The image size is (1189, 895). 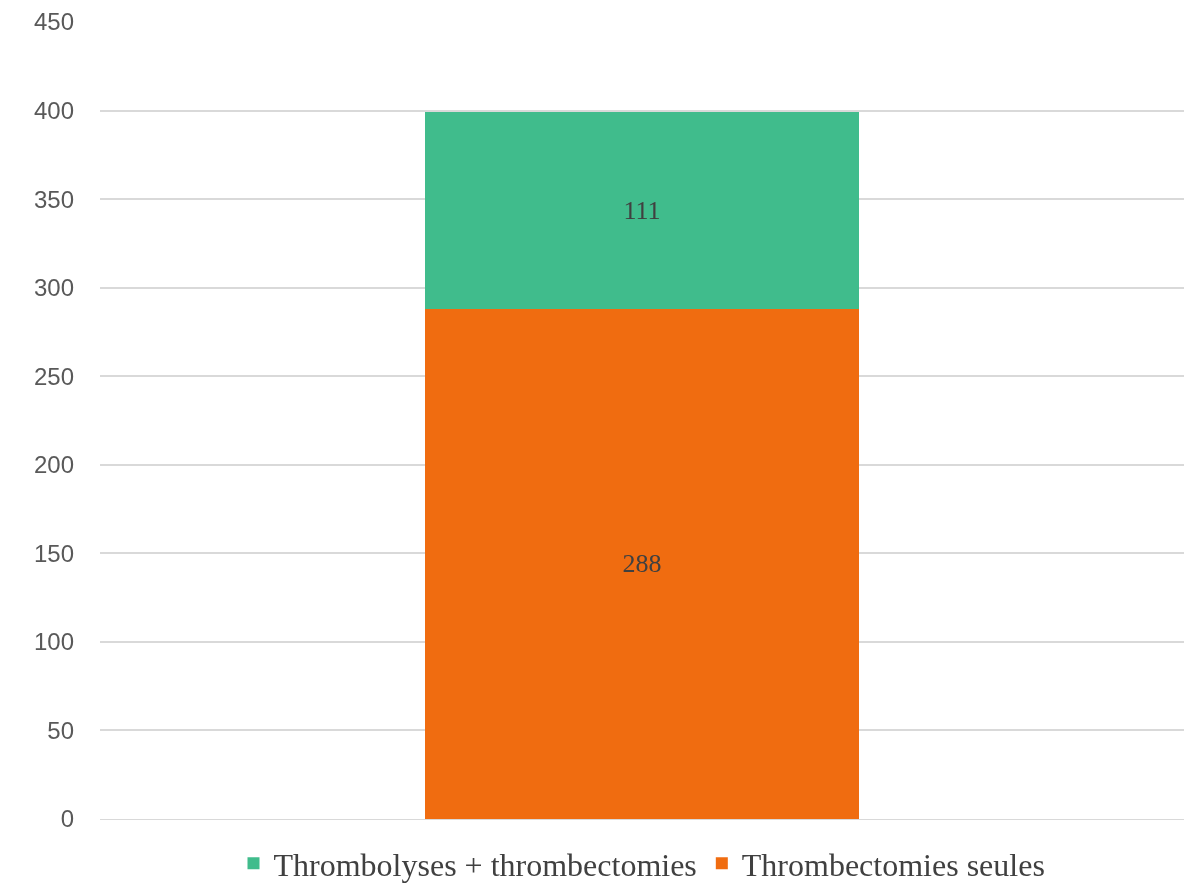 I want to click on y-tick-label: 100, so click(x=53, y=642).